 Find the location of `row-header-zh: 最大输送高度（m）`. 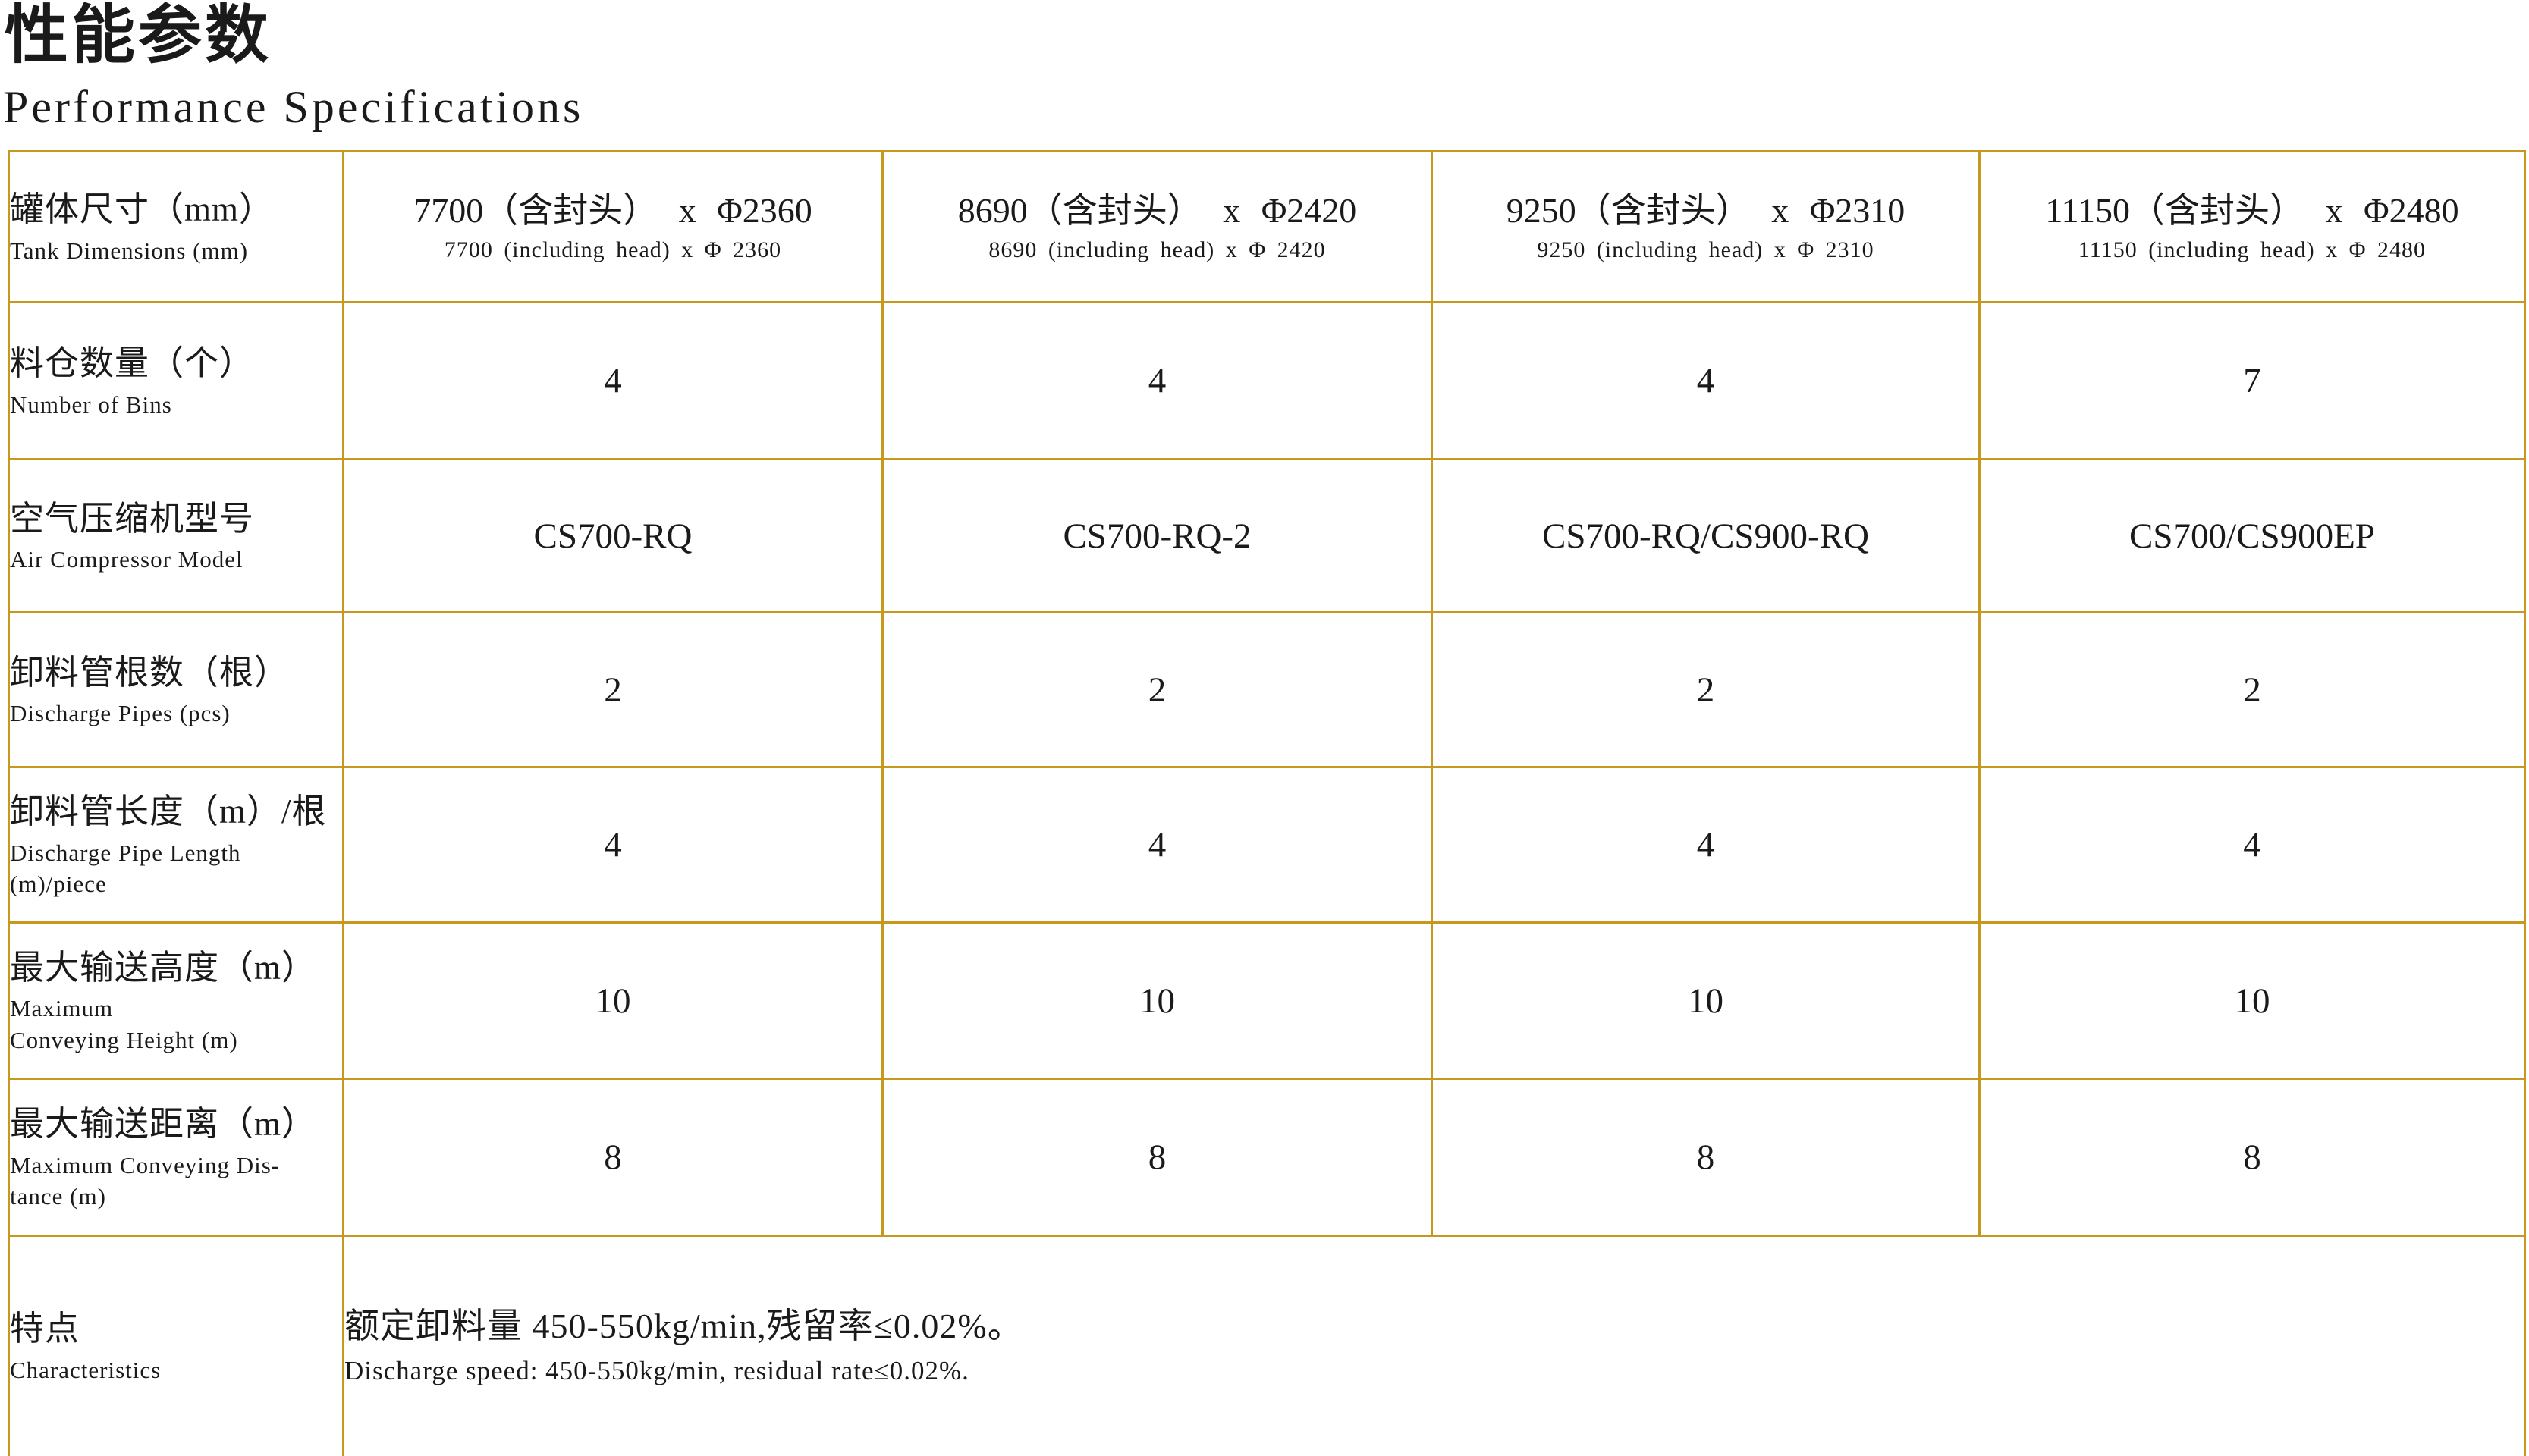

row-header-zh: 最大输送高度（m） is located at coordinates (163, 967).